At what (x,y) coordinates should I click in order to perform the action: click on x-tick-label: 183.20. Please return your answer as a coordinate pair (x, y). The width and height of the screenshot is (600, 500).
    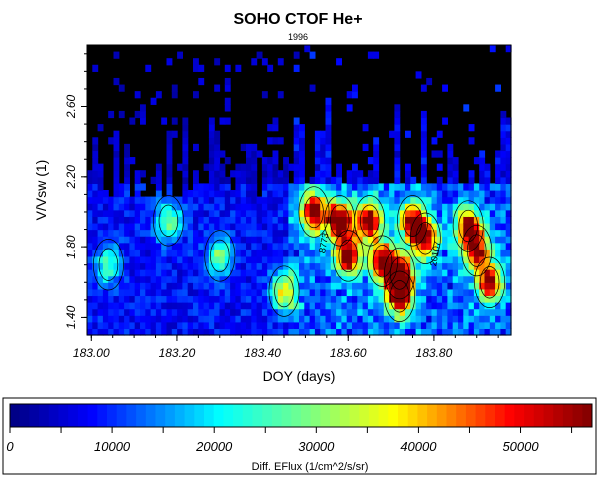
    Looking at the image, I should click on (177, 353).